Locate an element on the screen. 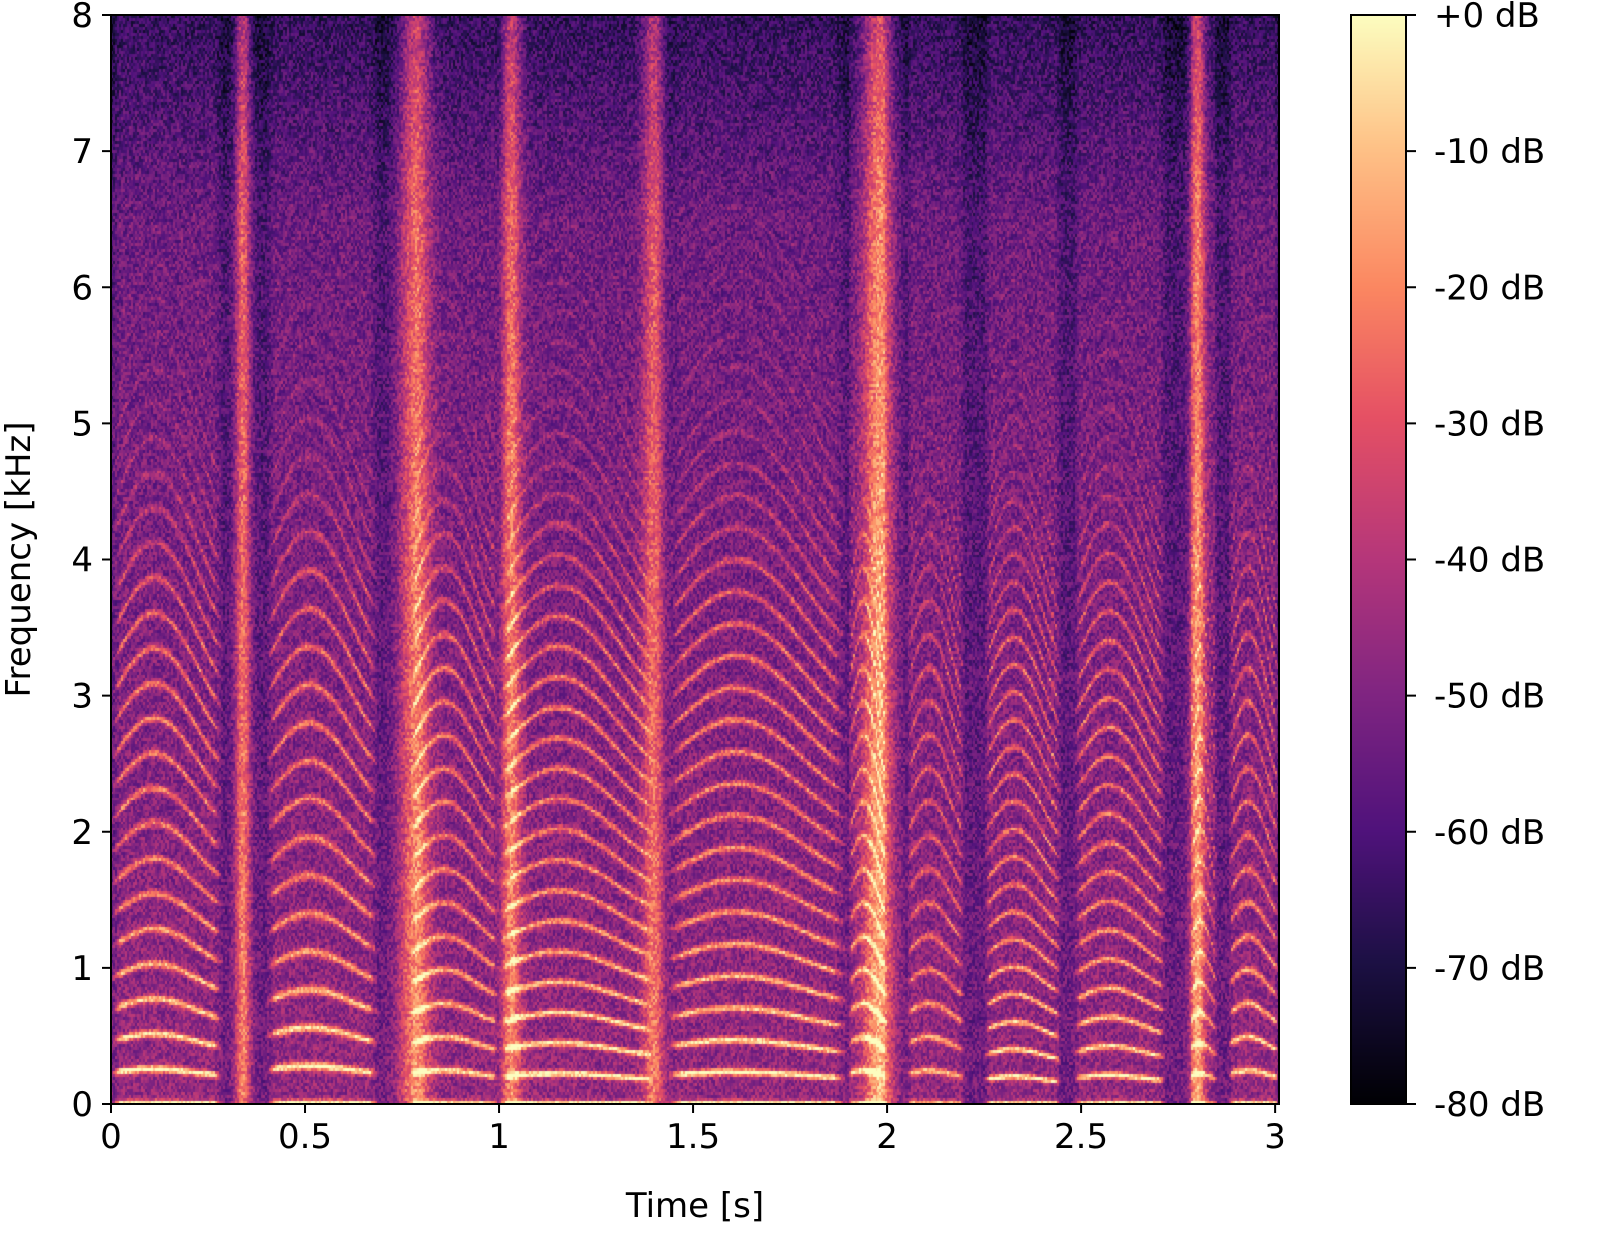 The image size is (1598, 1250). x-tick-label: 0 is located at coordinates (111, 1137).